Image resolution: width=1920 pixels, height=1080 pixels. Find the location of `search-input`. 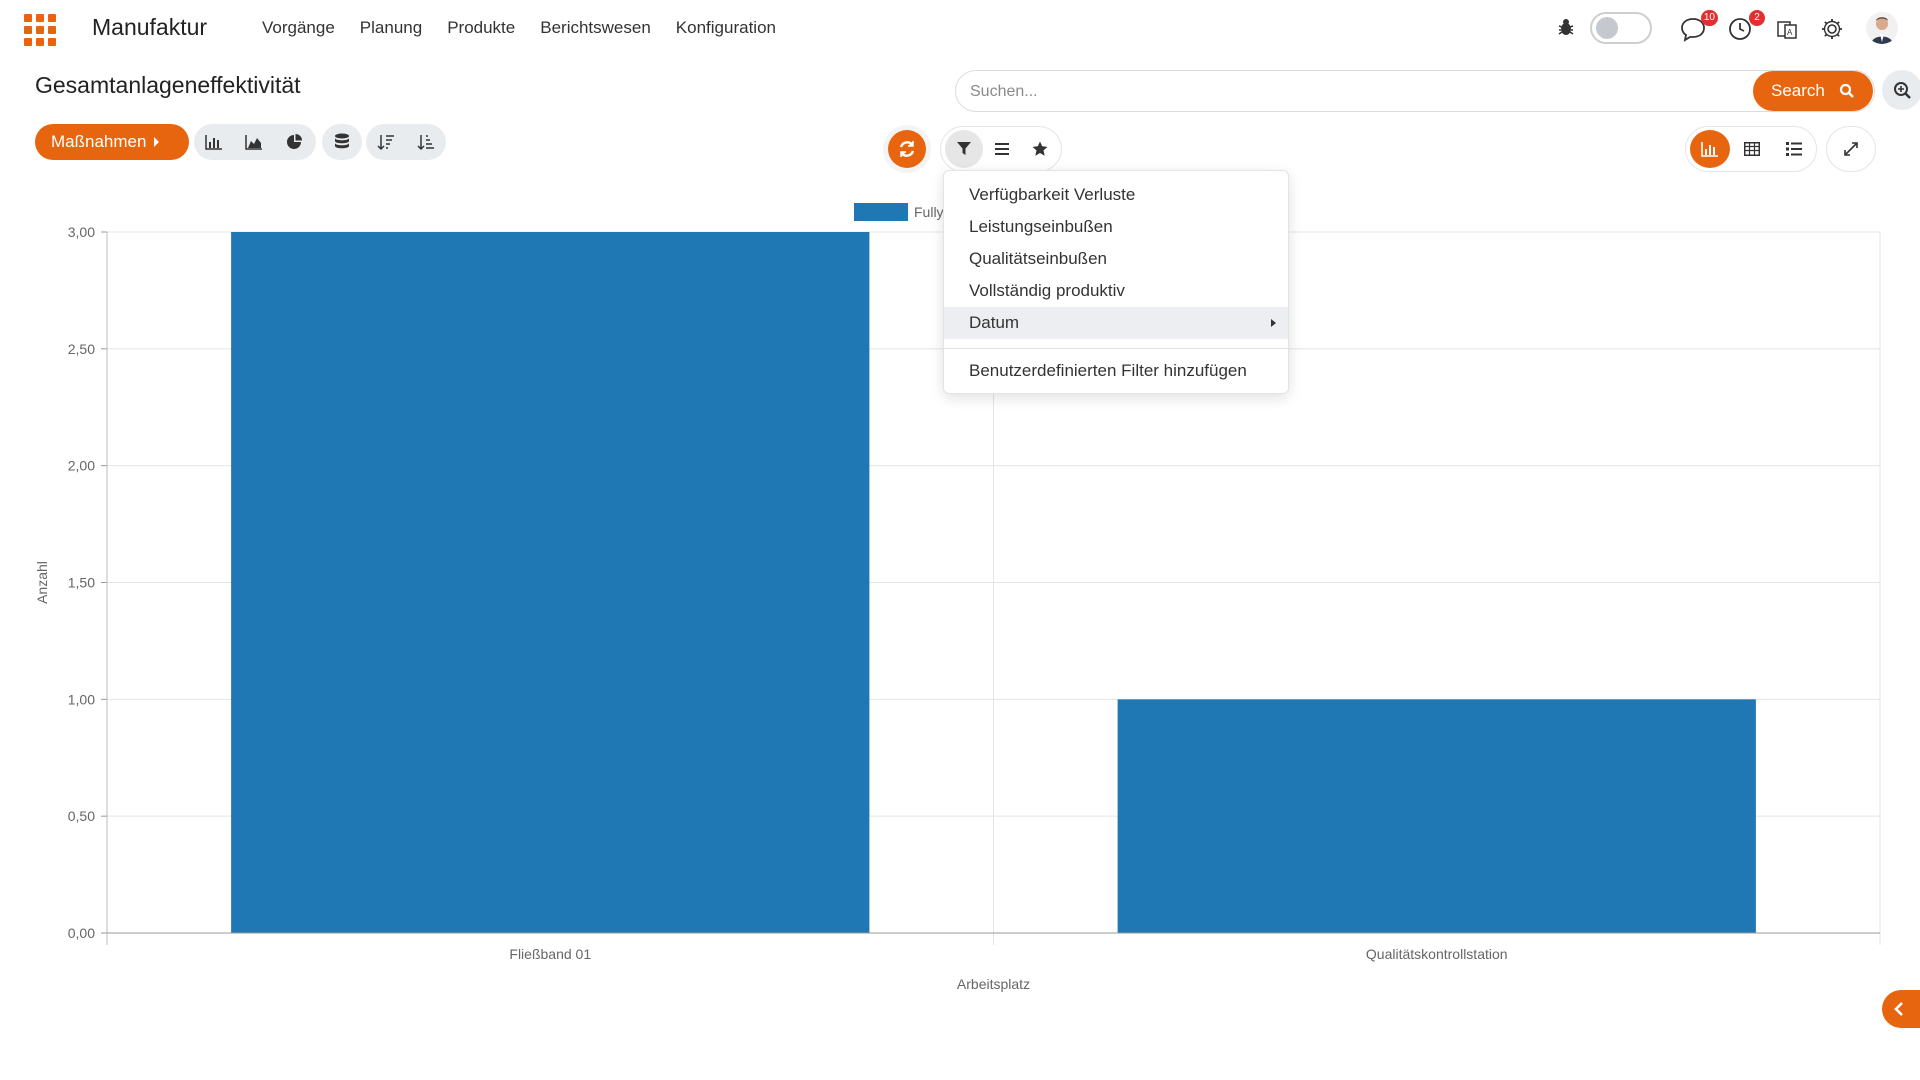

search-input is located at coordinates (1330, 92).